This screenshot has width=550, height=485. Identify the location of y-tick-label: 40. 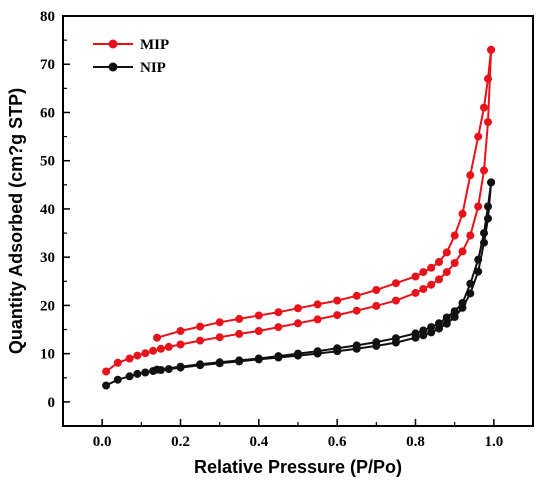
(47, 210).